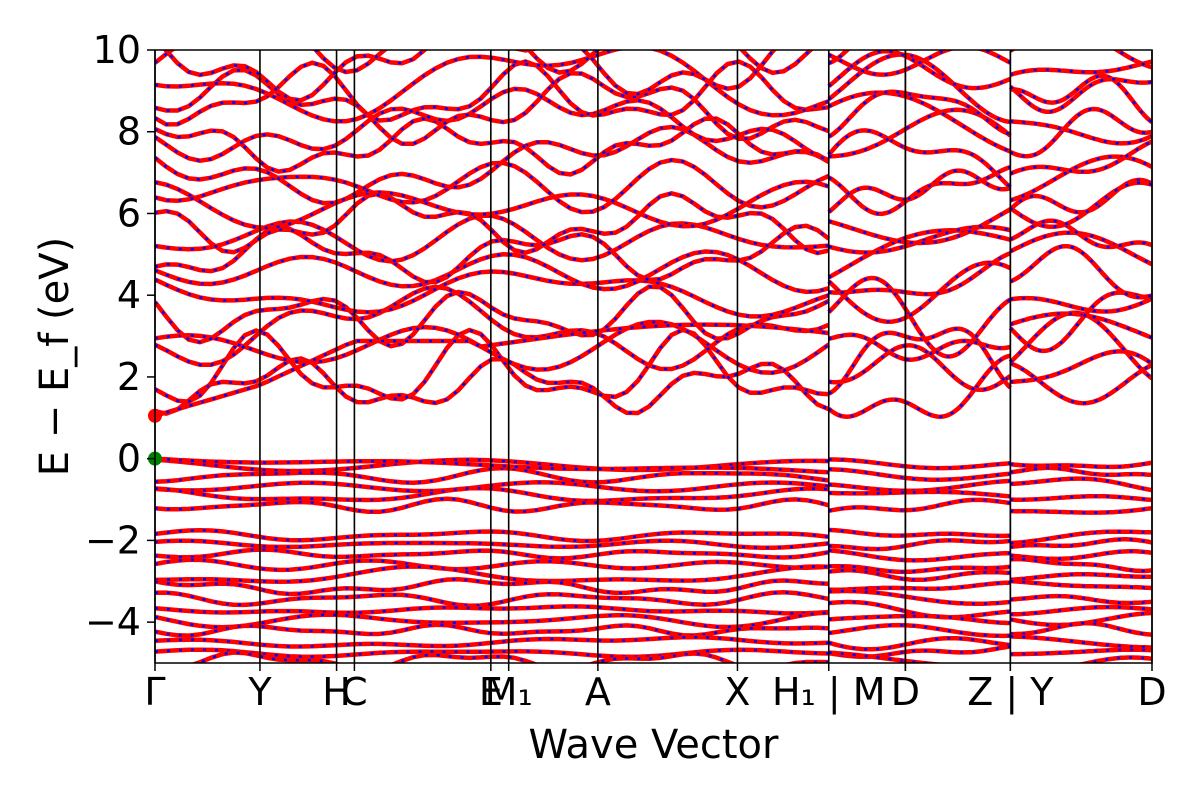  What do you see at coordinates (113, 622) in the screenshot?
I see `y-tick-label: −4` at bounding box center [113, 622].